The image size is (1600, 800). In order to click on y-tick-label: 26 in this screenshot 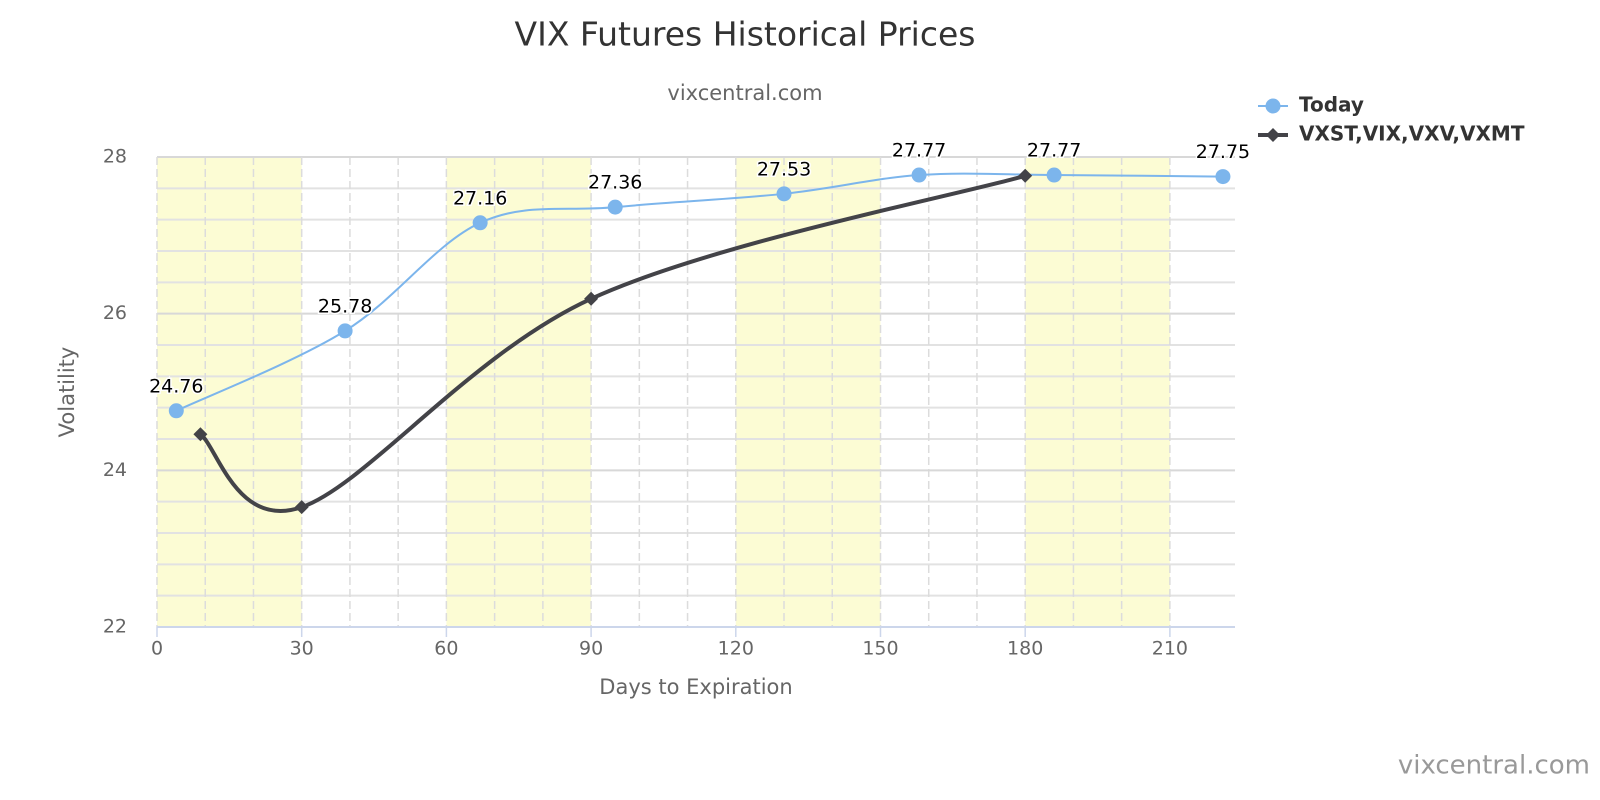, I will do `click(115, 313)`.